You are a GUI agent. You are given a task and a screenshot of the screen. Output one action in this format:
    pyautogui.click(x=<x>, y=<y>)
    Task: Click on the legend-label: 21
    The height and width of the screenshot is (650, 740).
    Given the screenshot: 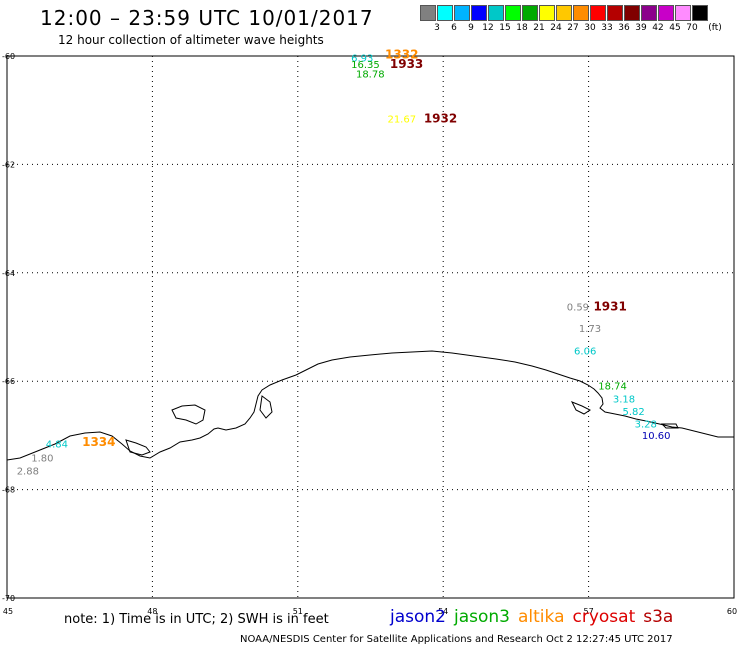 What is the action you would take?
    pyautogui.click(x=539, y=28)
    